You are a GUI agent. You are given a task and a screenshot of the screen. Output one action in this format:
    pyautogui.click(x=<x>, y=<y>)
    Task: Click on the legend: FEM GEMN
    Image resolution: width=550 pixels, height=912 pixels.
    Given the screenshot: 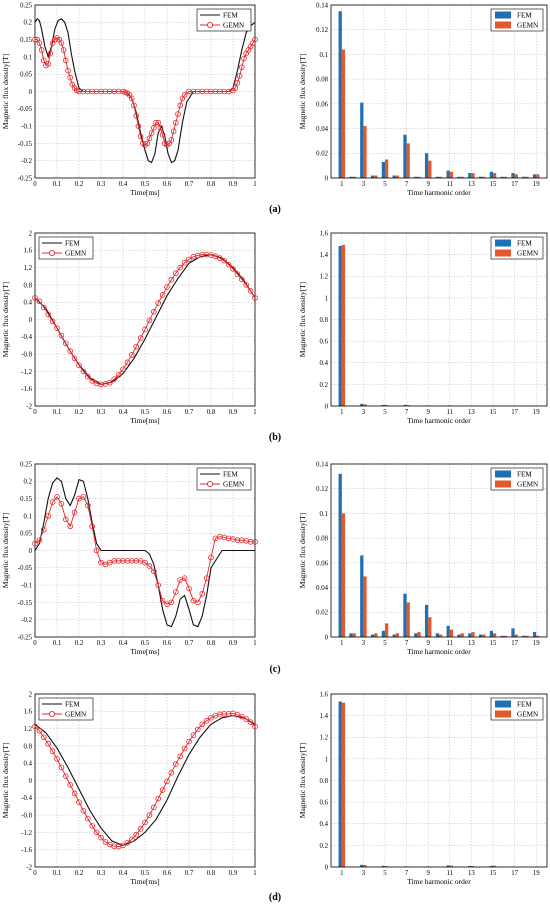 What is the action you would take?
    pyautogui.click(x=66, y=709)
    